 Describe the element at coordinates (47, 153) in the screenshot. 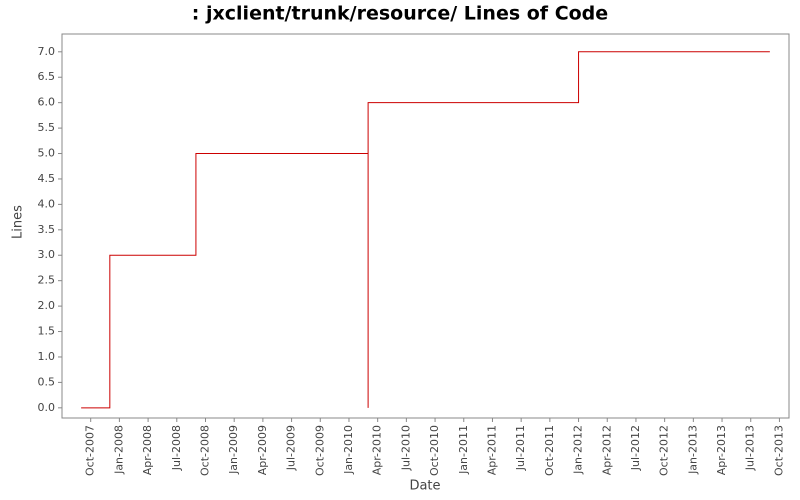

I see `y-tick-label: 5.0` at that location.